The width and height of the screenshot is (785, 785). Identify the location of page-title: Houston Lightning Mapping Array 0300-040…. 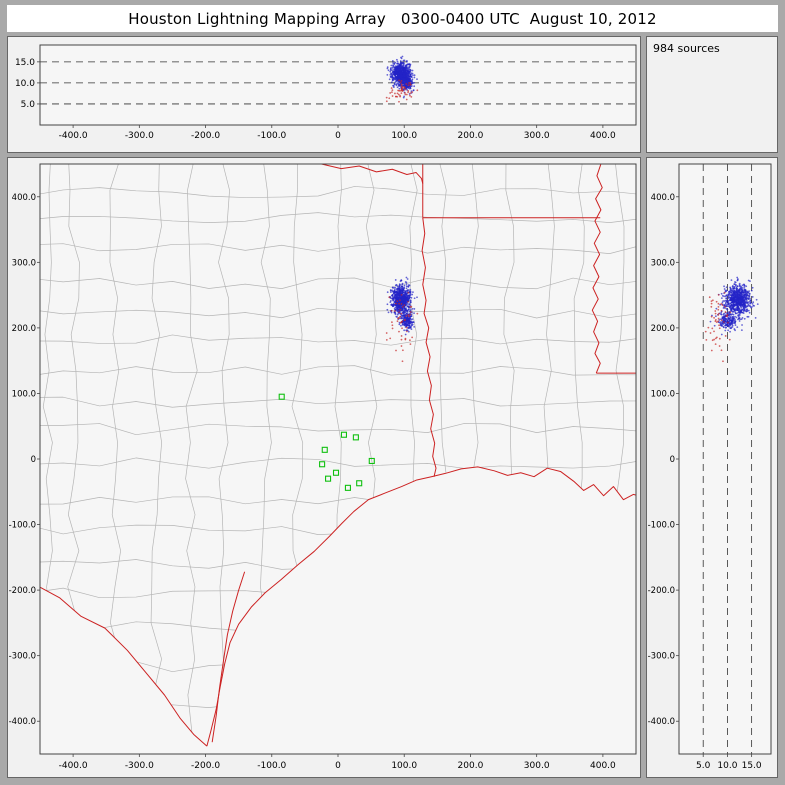
(392, 18).